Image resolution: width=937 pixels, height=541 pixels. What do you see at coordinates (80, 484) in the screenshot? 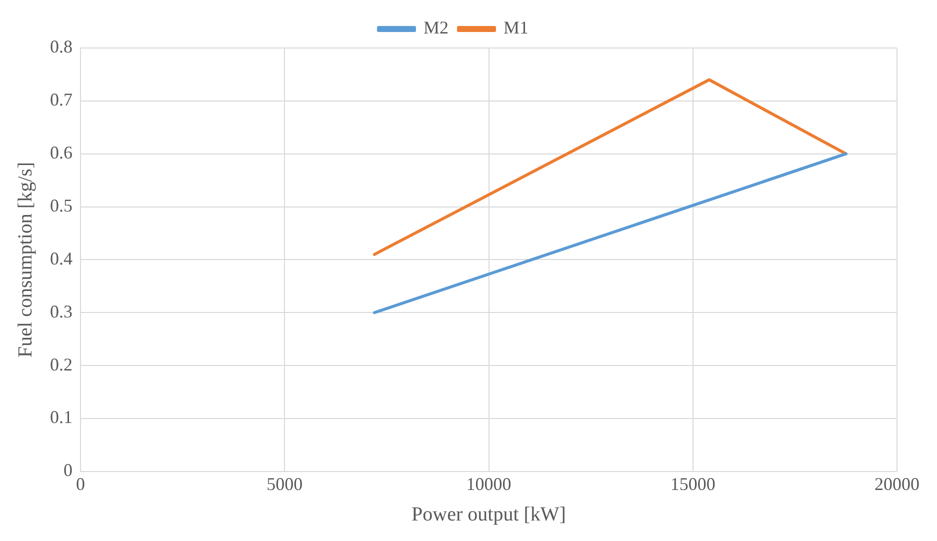
I see `x-tick-label: 0` at bounding box center [80, 484].